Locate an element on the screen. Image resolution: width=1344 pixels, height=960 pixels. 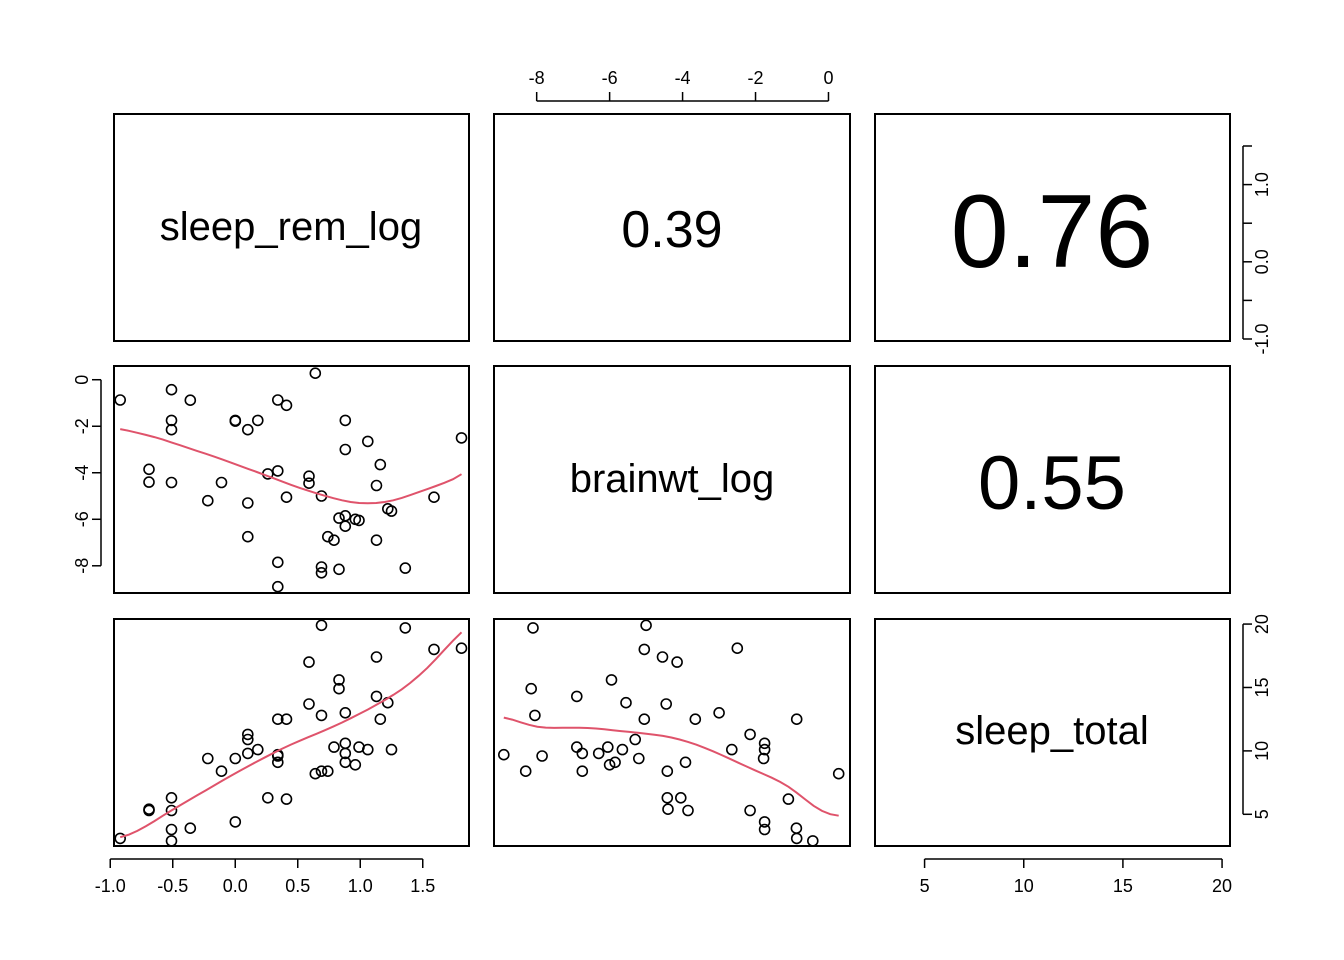
tick-label: -6 is located at coordinates (610, 78).